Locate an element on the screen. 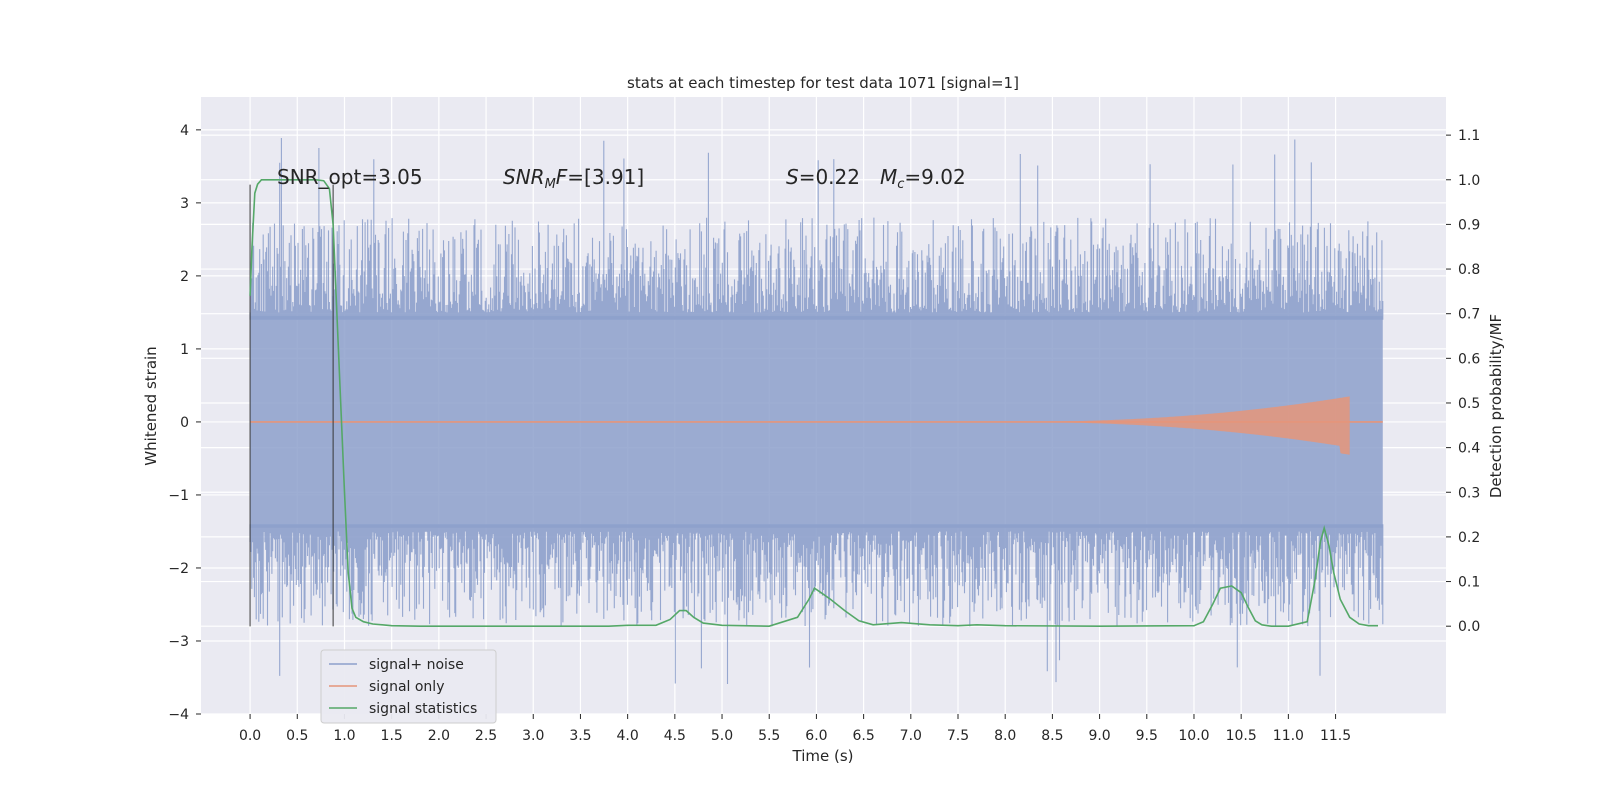 The height and width of the screenshot is (800, 1600). x-tick-label: 11.5 is located at coordinates (1335, 736).